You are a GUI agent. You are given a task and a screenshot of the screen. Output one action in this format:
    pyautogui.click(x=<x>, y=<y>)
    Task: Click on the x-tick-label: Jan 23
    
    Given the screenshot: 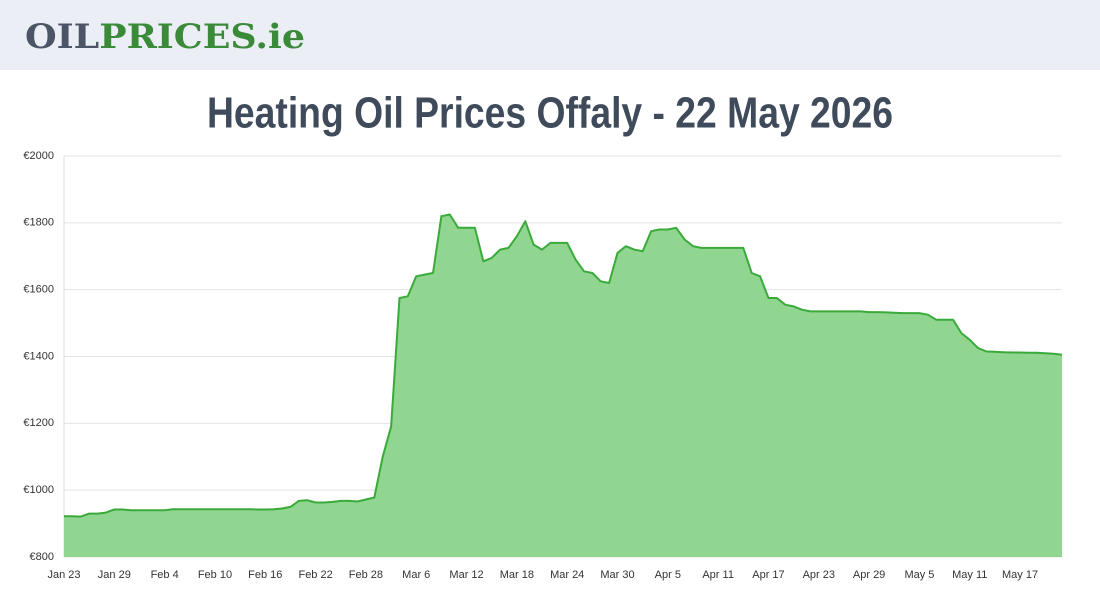 What is the action you would take?
    pyautogui.click(x=63, y=575)
    